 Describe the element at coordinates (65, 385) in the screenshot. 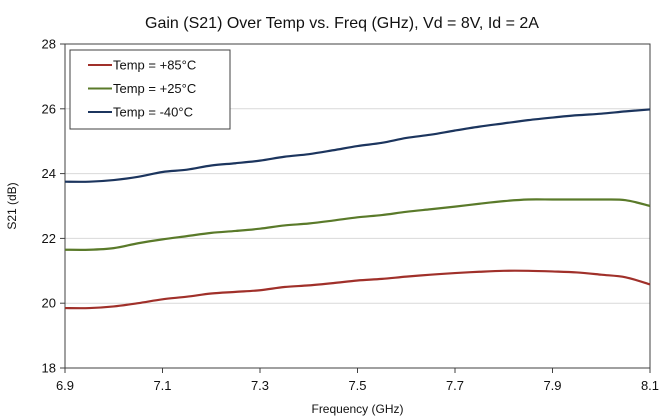

I see `x-tick-label: 6.9` at that location.